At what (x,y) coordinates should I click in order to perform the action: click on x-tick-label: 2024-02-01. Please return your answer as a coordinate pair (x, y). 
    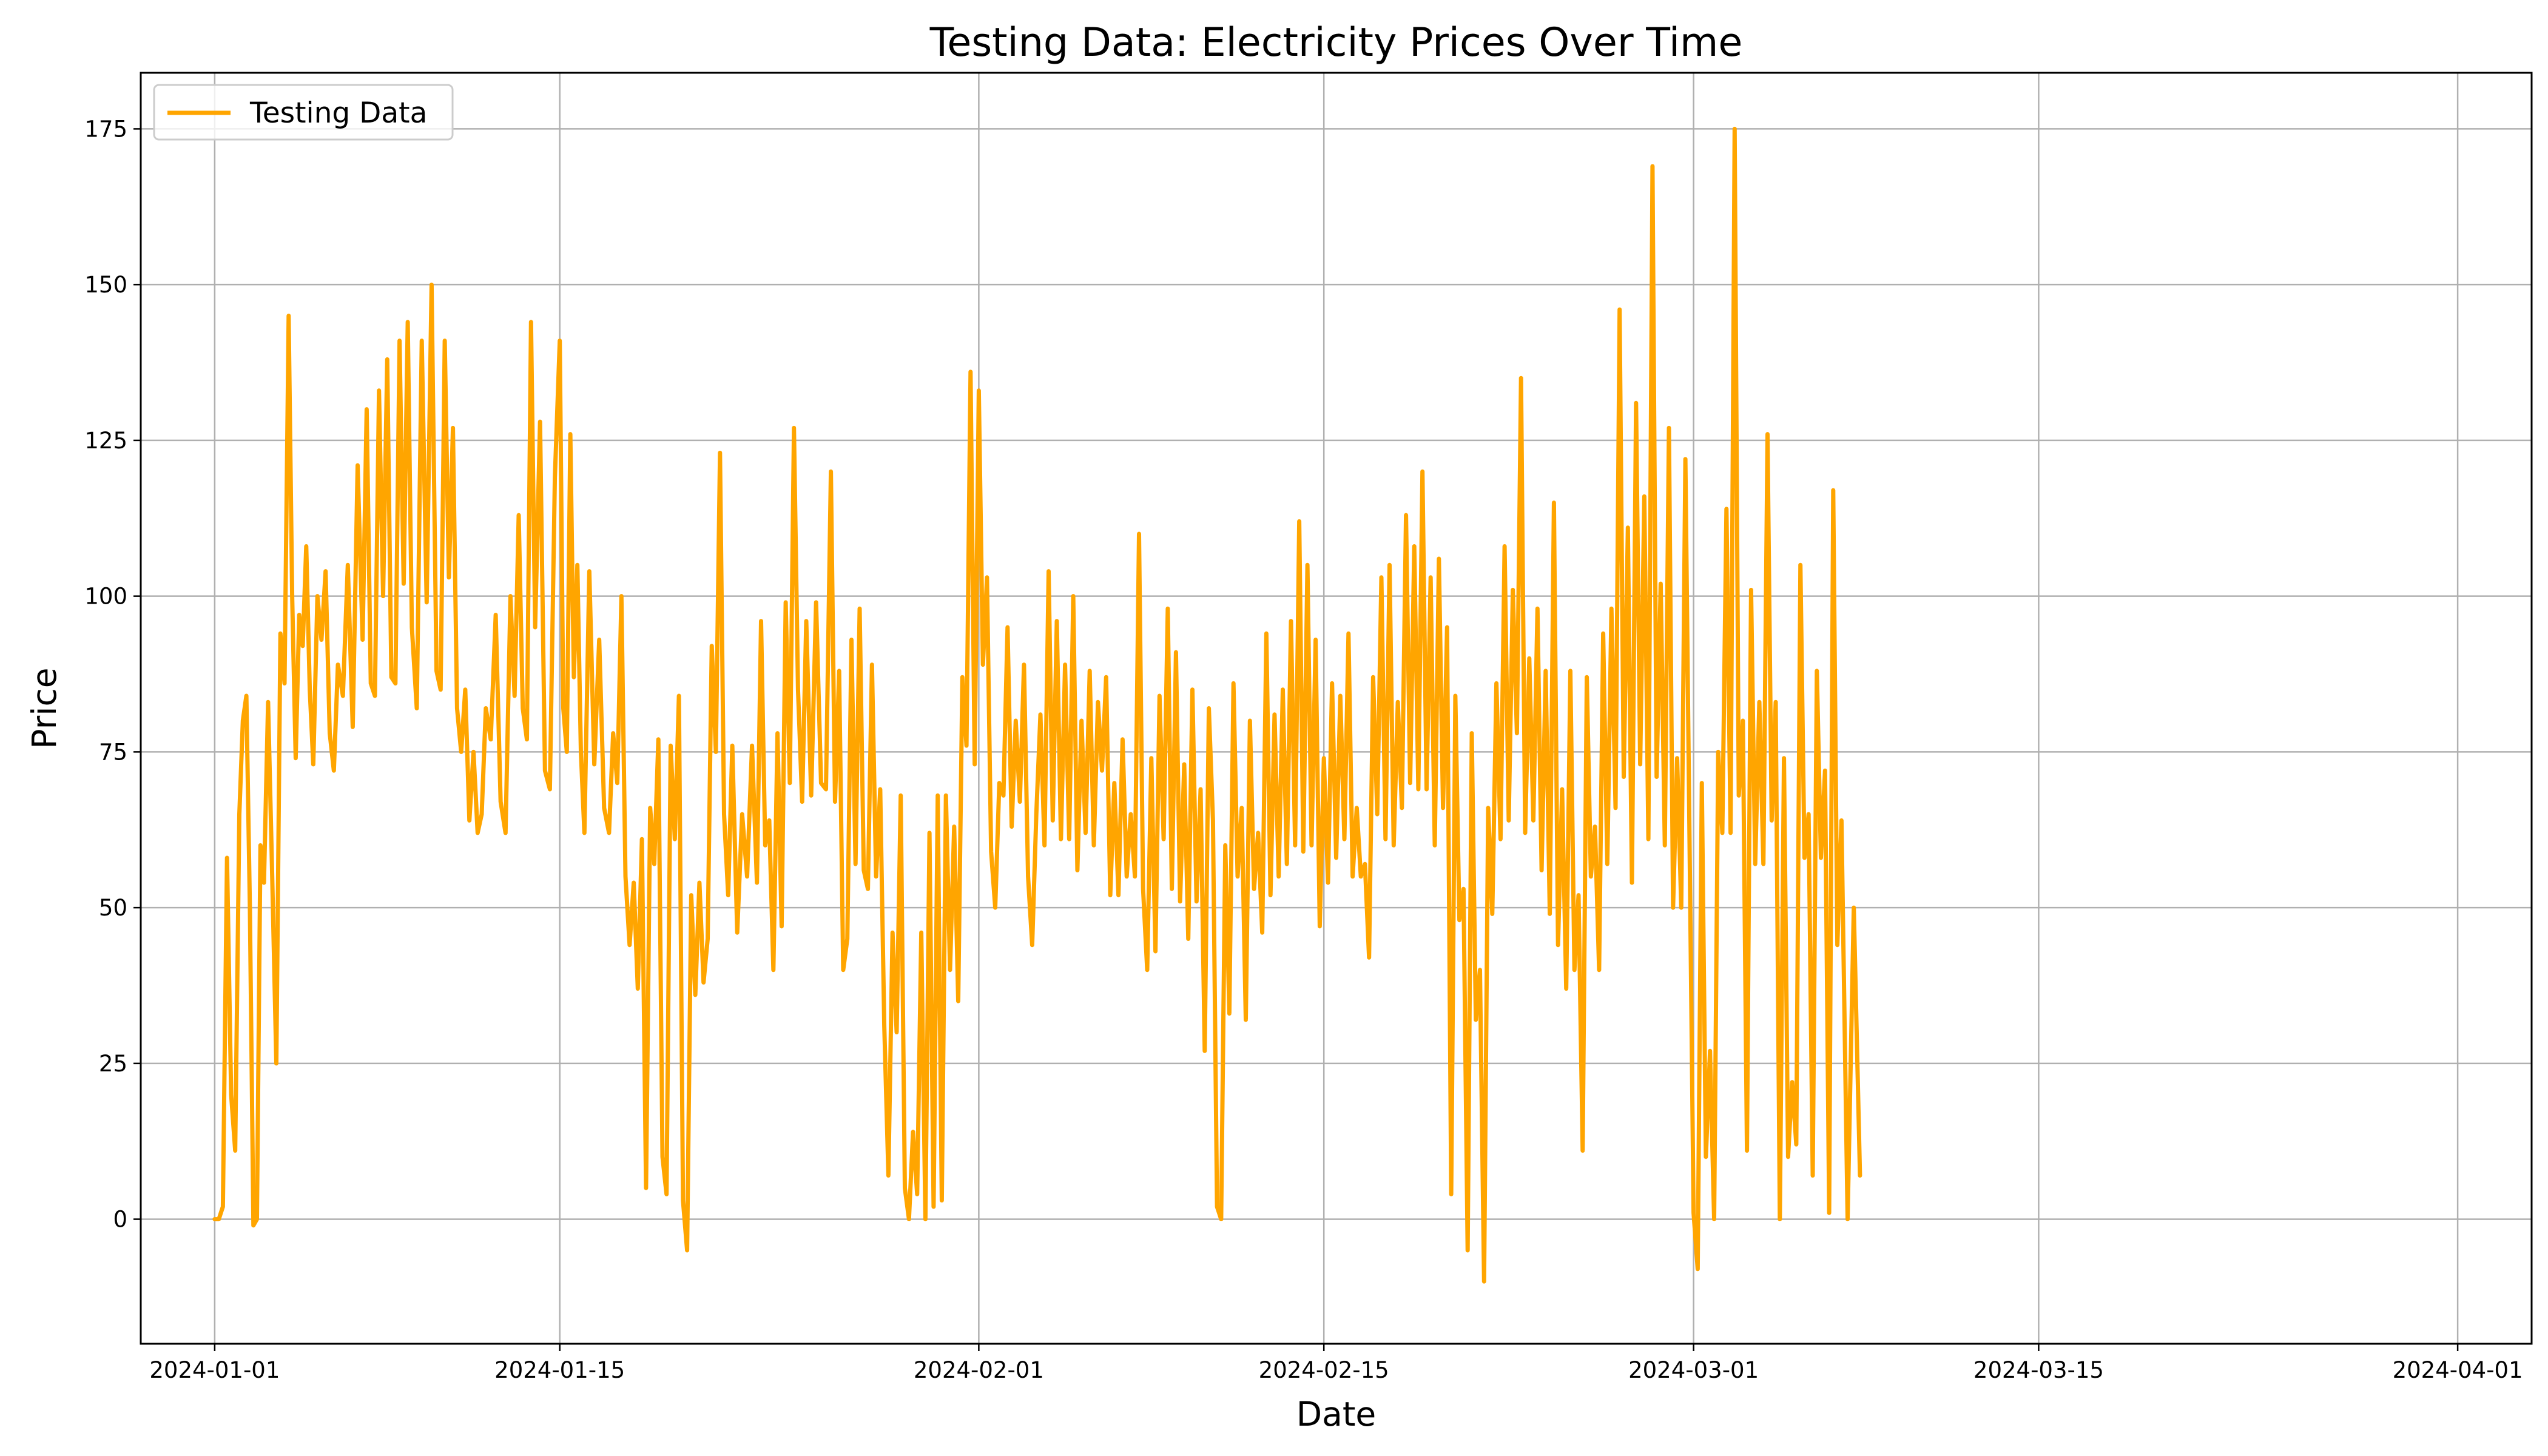
    Looking at the image, I should click on (979, 1370).